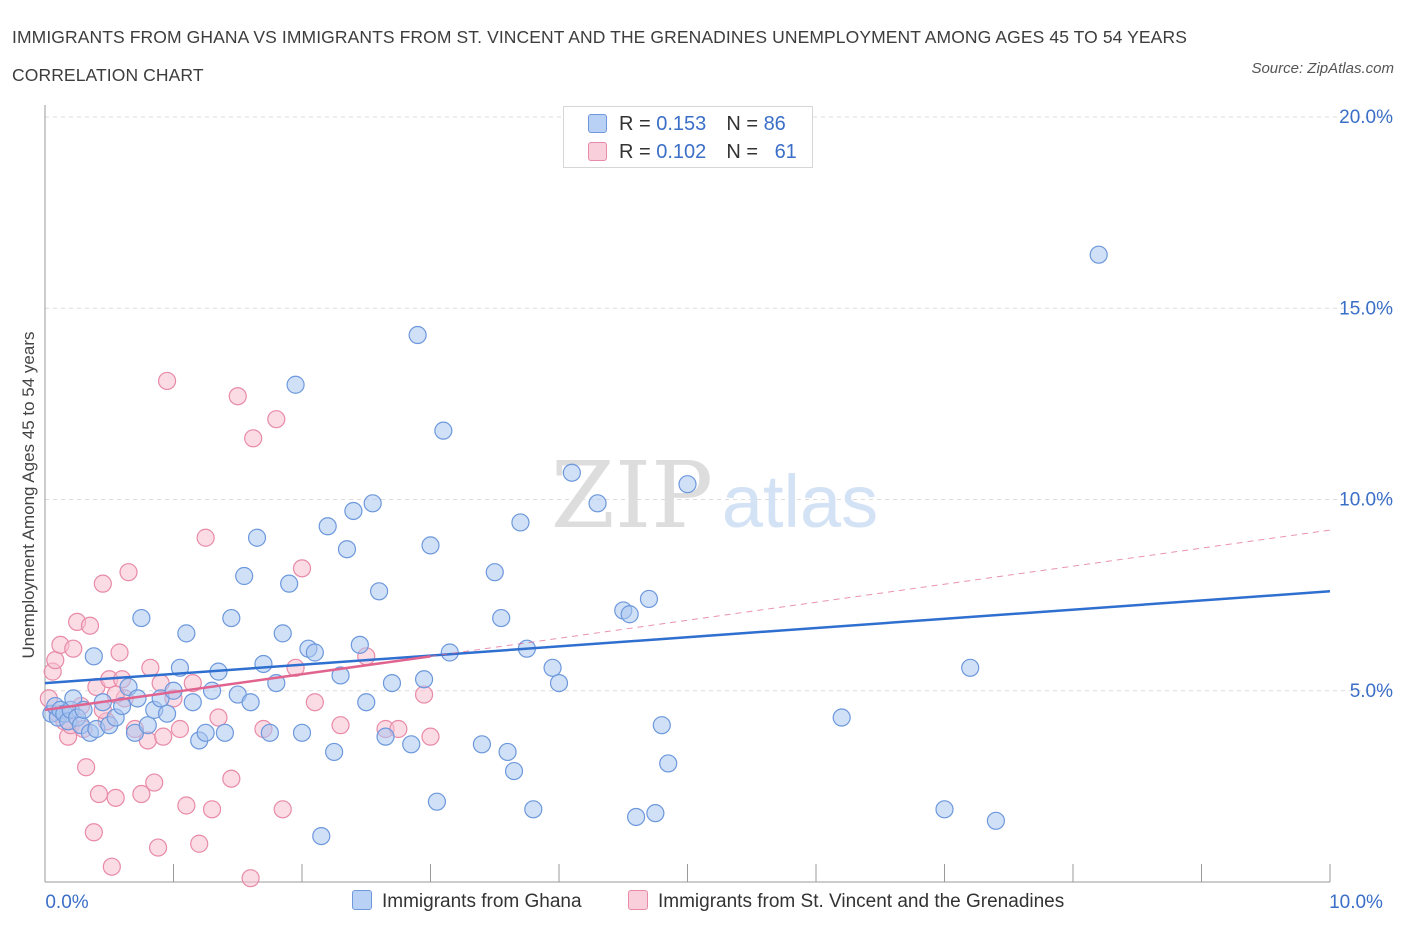 The image size is (1406, 930). Describe the element at coordinates (597, 123) in the screenshot. I see `legend-swatch-blue` at that location.